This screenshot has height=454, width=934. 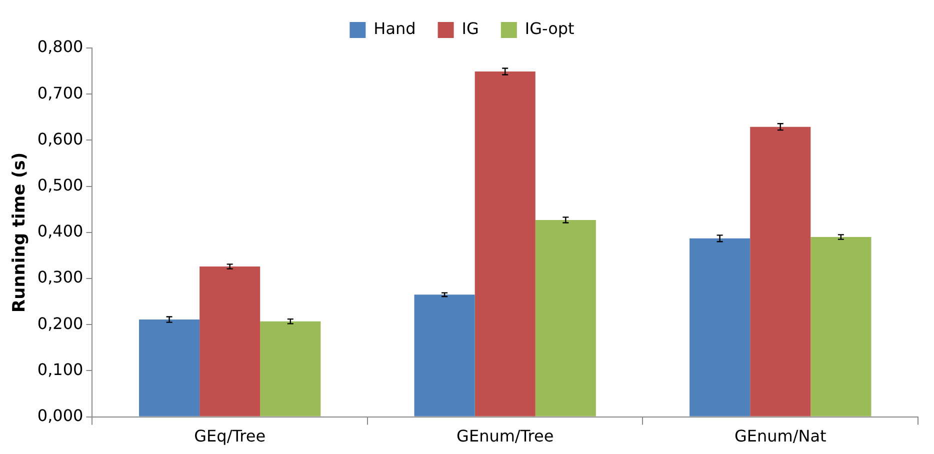 I want to click on y-tick-label: 0,800, so click(x=60, y=46).